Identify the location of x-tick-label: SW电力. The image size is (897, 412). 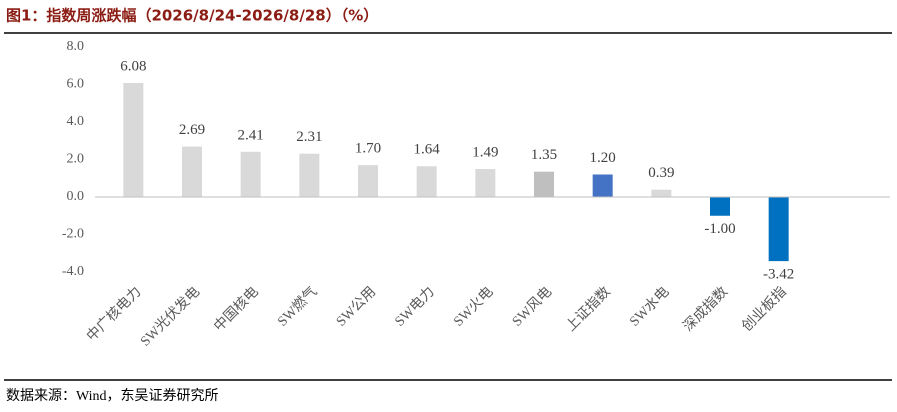
(415, 307).